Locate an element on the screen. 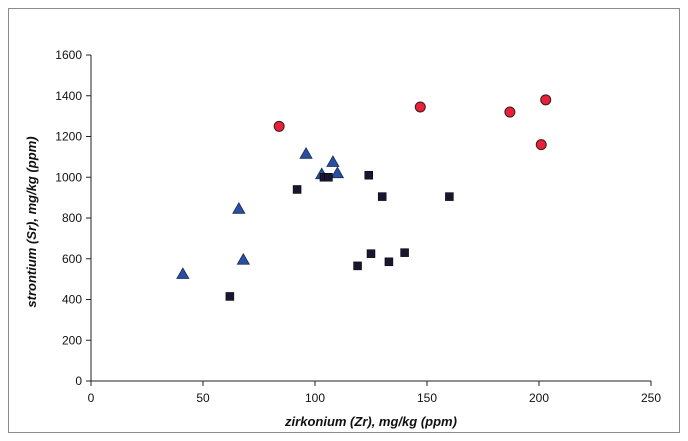 This screenshot has height=441, width=688. y-tick-label: 1200 is located at coordinates (68, 137).